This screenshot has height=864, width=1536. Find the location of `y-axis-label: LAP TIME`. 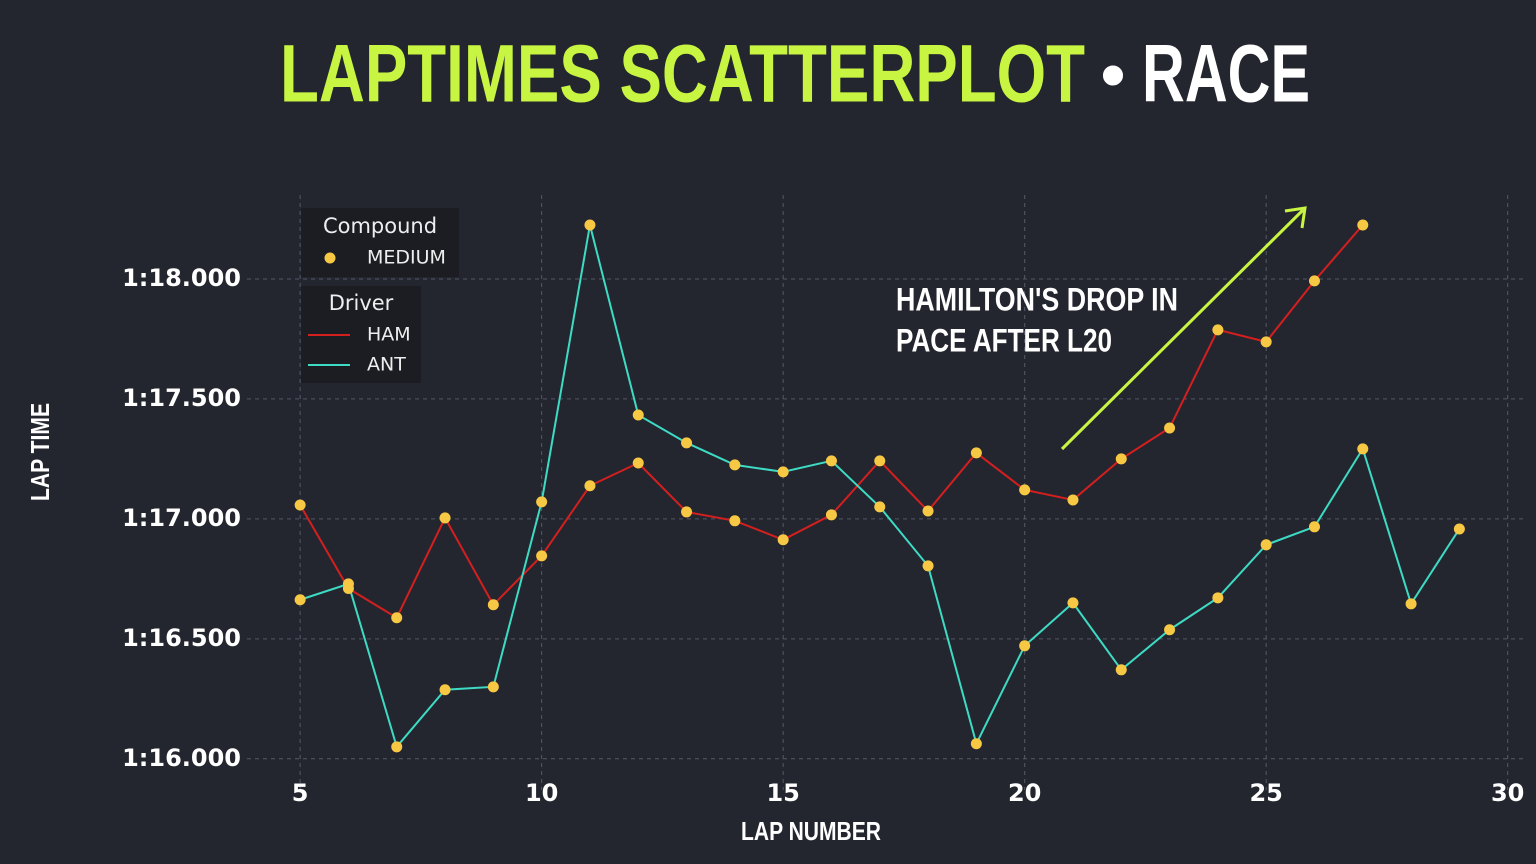

y-axis-label: LAP TIME is located at coordinates (40, 452).